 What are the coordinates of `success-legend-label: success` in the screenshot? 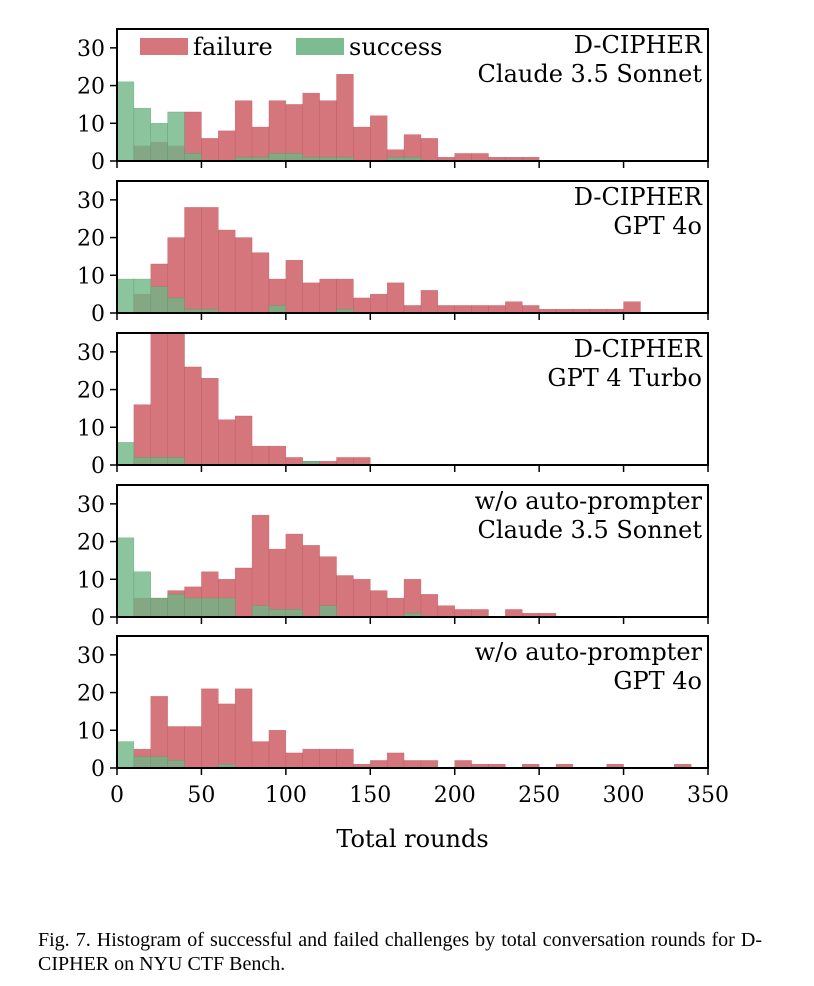 It's located at (396, 47).